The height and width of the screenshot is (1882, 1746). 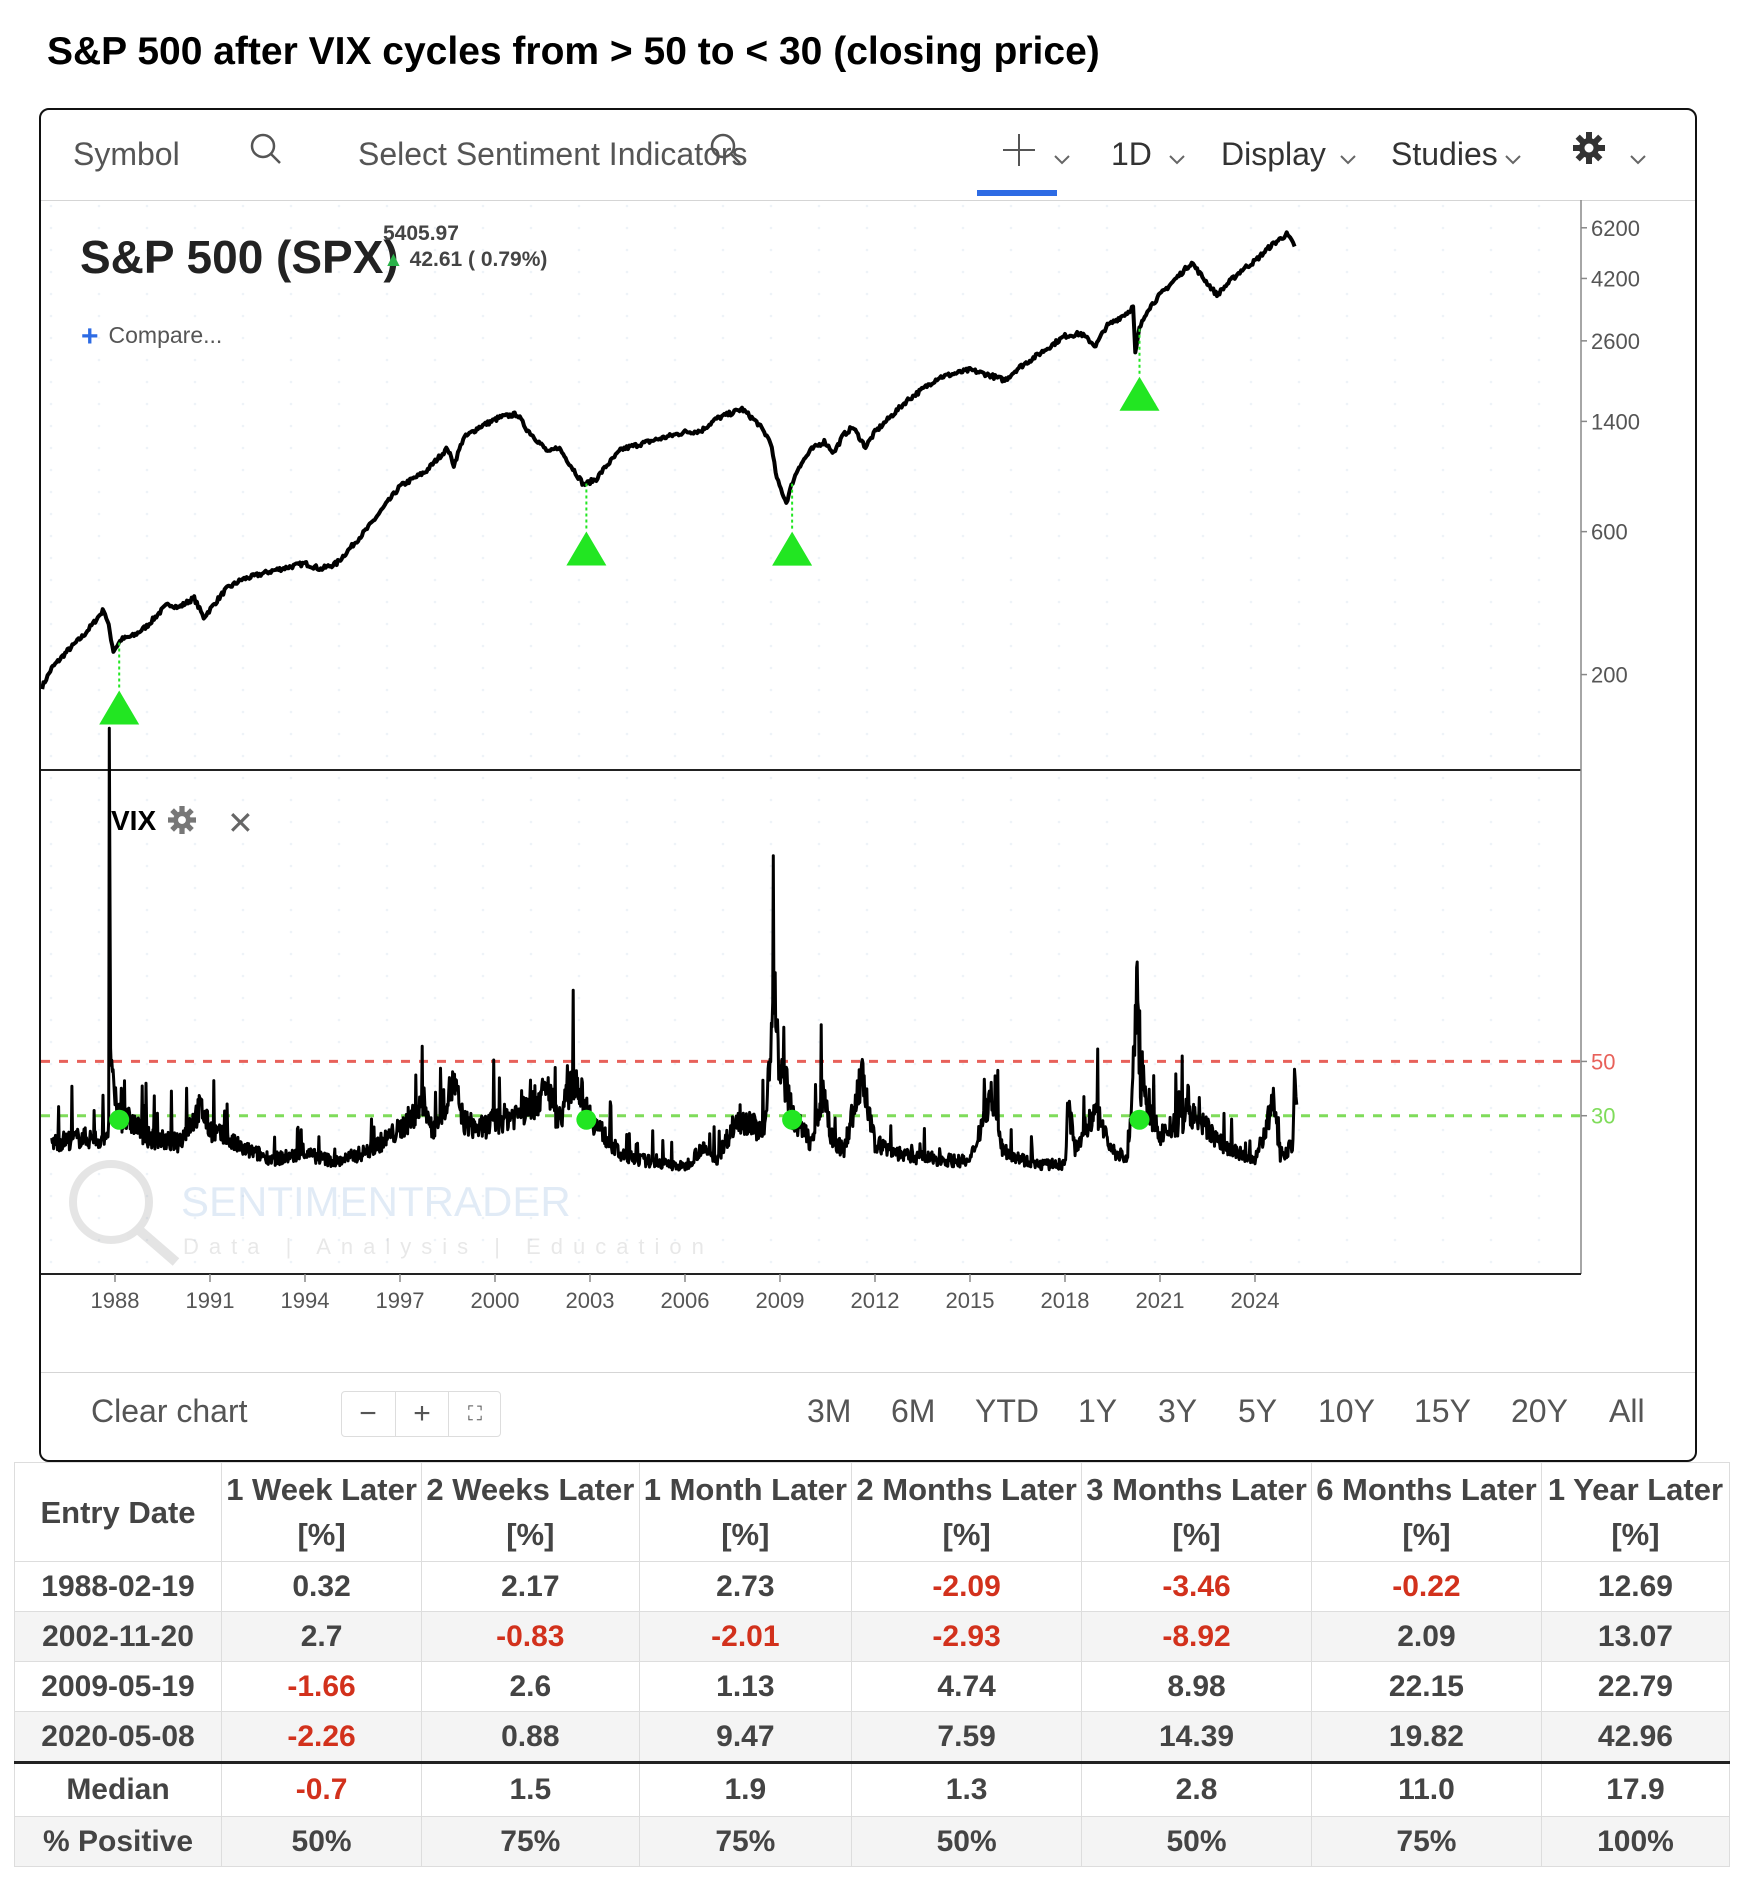 I want to click on zoom-out-button: −, so click(x=368, y=1413).